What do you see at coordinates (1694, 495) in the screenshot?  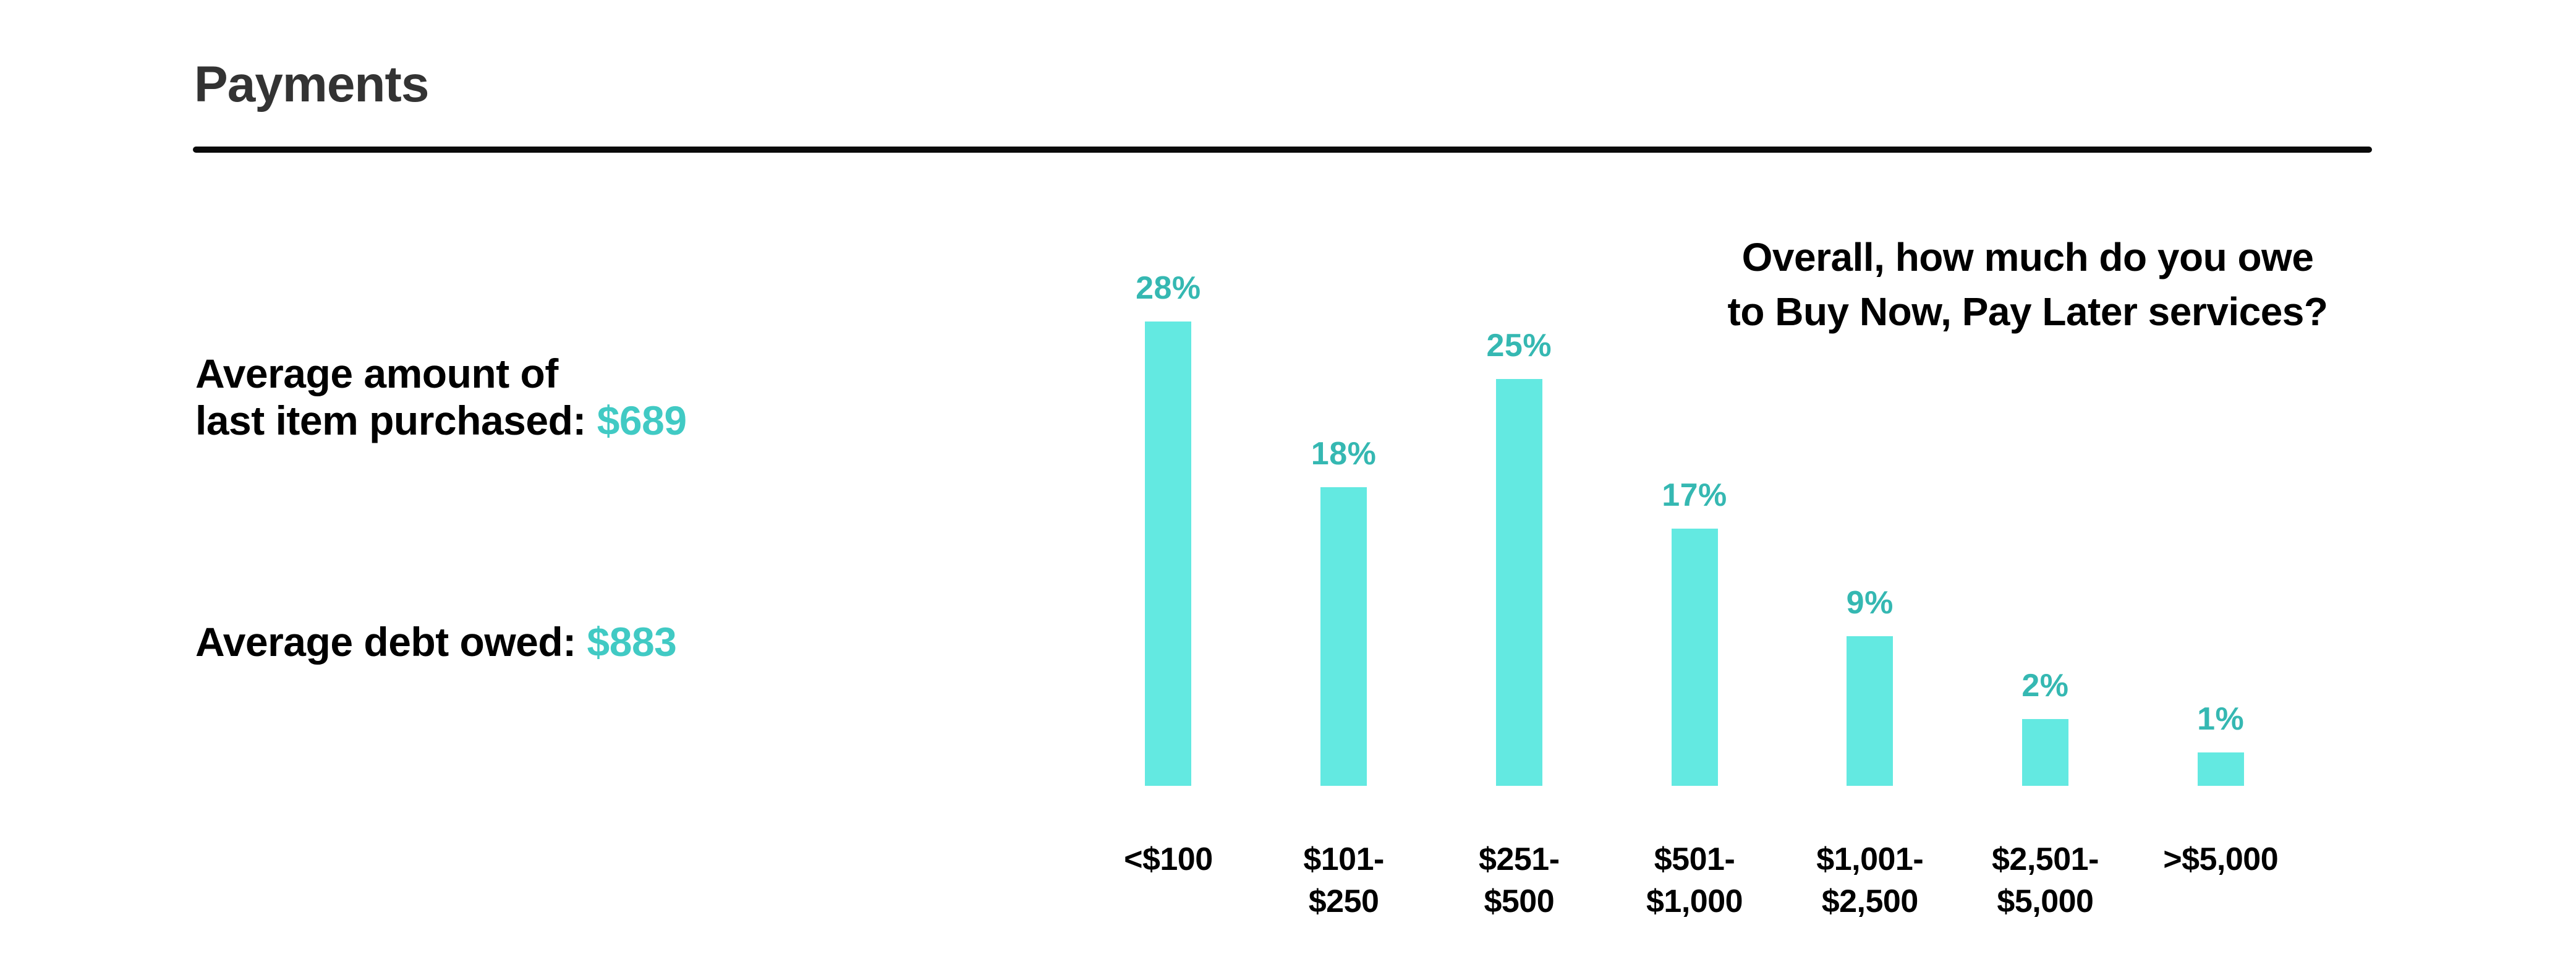 I see `bar-value-label: 17%` at bounding box center [1694, 495].